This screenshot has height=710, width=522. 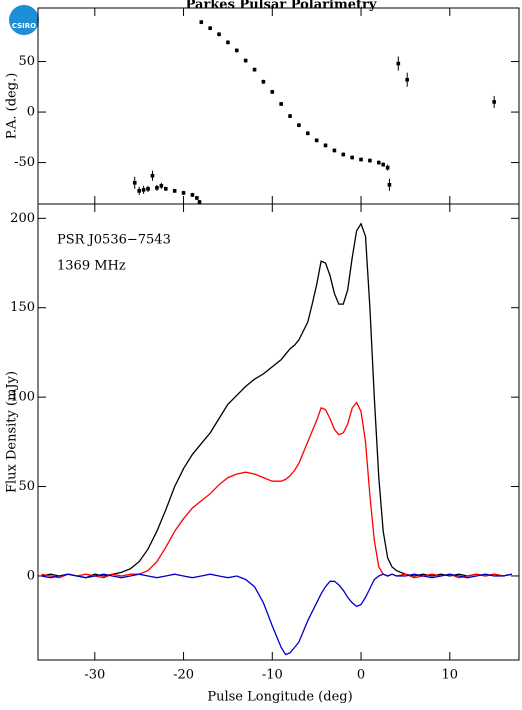 I want to click on x-tick-label: 10, so click(x=450, y=675).